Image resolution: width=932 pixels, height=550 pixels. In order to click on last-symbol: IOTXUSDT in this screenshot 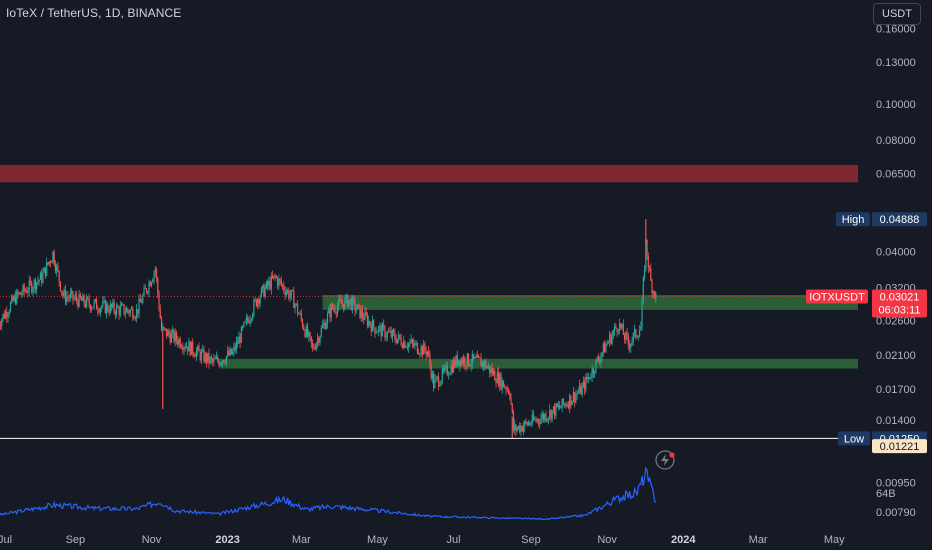, I will do `click(837, 298)`.